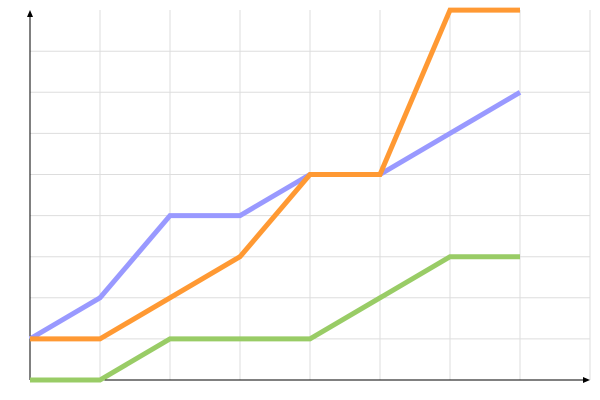 Image resolution: width=600 pixels, height=400 pixels. What do you see at coordinates (586, 380) in the screenshot?
I see `x-axis-arrow-icon` at bounding box center [586, 380].